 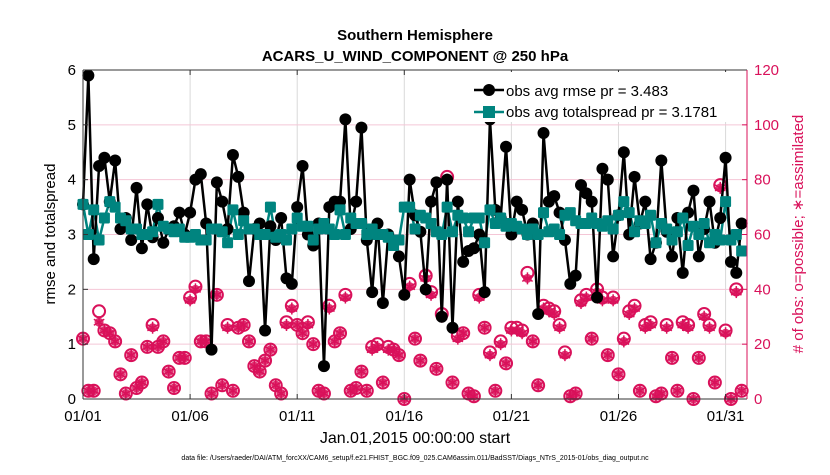 What do you see at coordinates (726, 416) in the screenshot?
I see `x-tick-label: 01/31` at bounding box center [726, 416].